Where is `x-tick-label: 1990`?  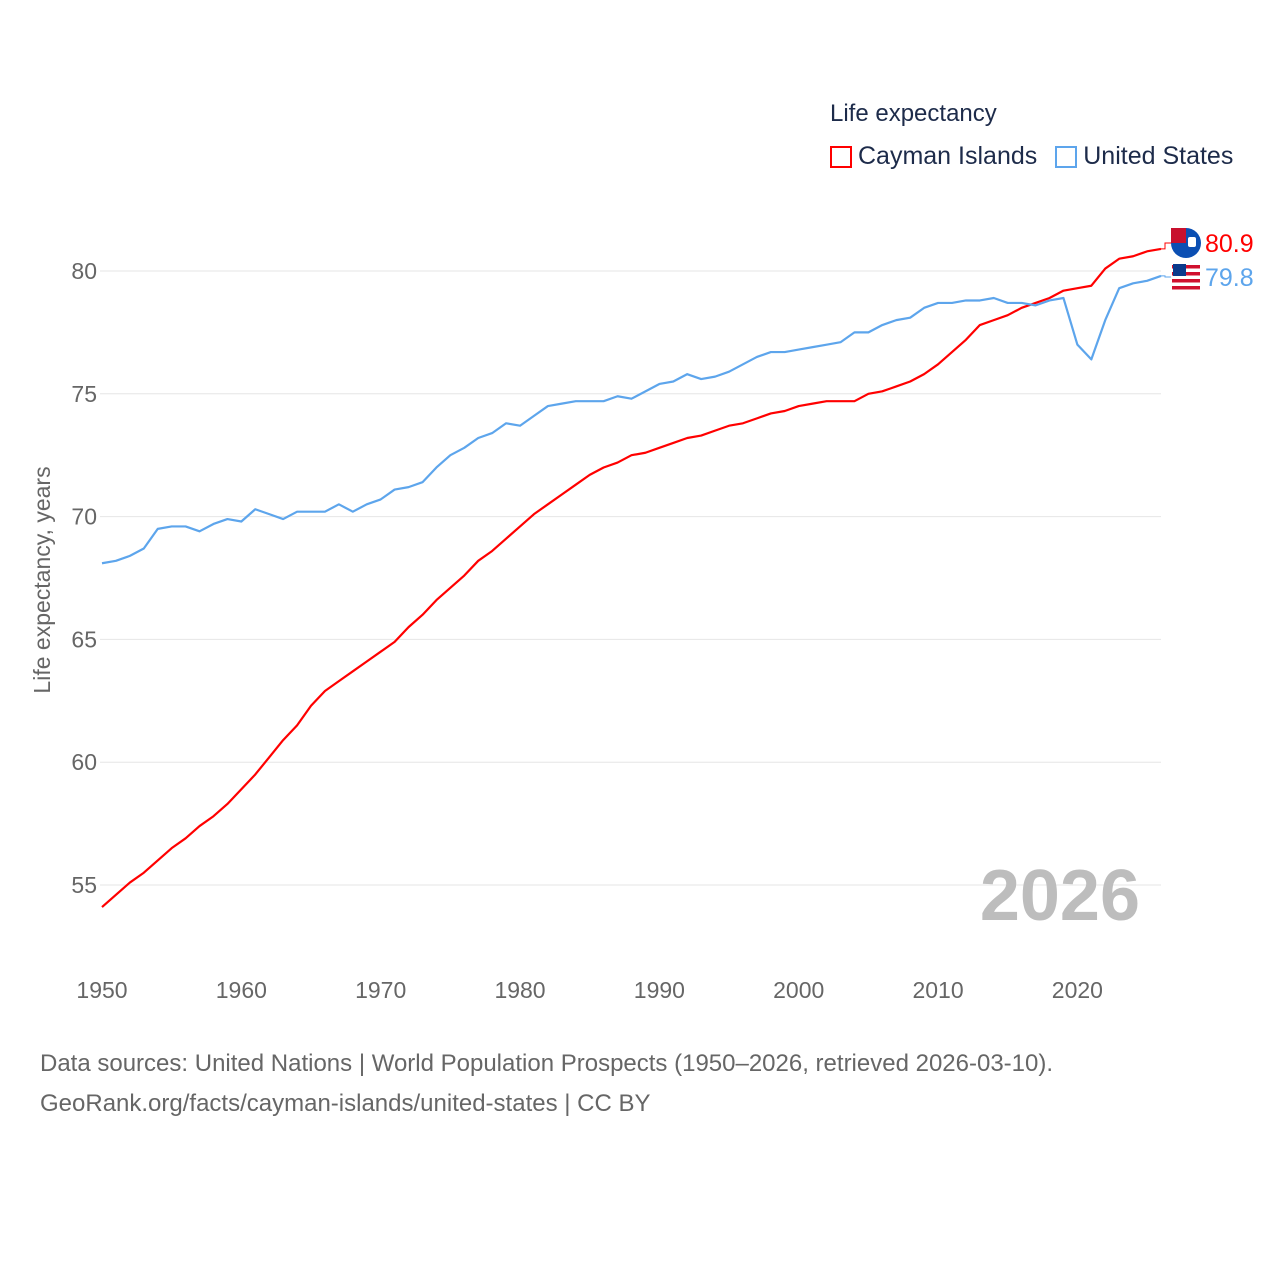
x-tick-label: 1990 is located at coordinates (659, 990).